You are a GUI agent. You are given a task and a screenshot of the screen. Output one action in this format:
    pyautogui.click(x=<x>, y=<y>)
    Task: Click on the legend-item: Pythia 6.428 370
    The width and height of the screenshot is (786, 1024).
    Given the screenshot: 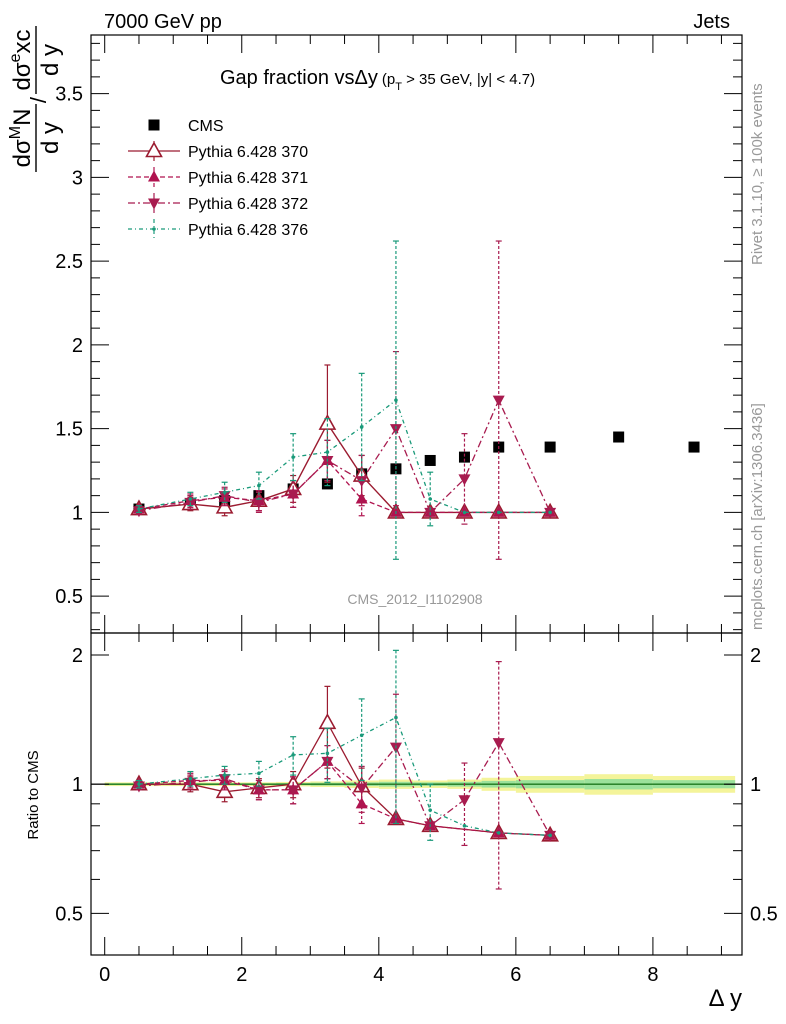 What is the action you would take?
    pyautogui.click(x=218, y=151)
    